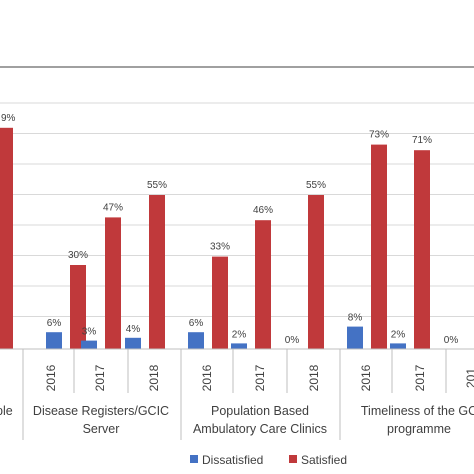 The width and height of the screenshot is (474, 474). Describe the element at coordinates (6, 411) in the screenshot. I see `group-label-partial: ple` at that location.